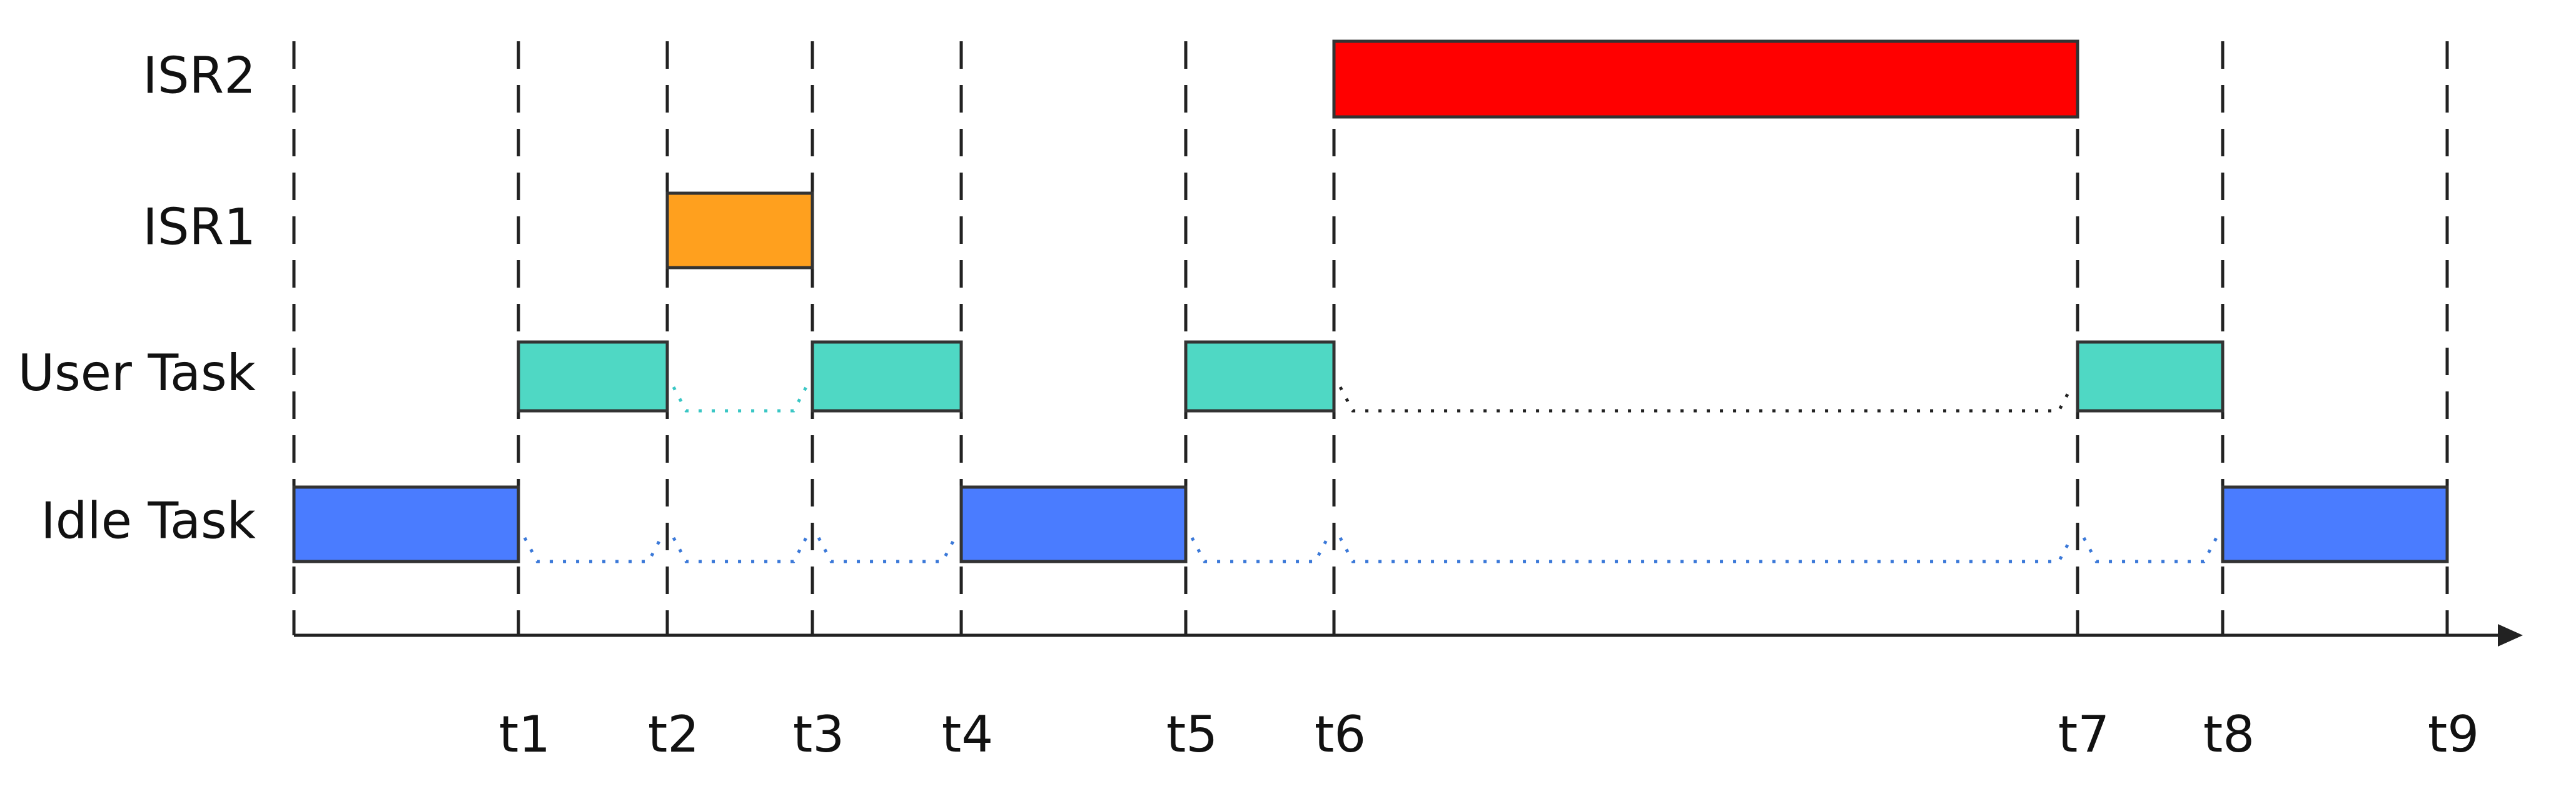 Image resolution: width=2576 pixels, height=801 pixels. What do you see at coordinates (2084, 734) in the screenshot?
I see `time-label: t7` at bounding box center [2084, 734].